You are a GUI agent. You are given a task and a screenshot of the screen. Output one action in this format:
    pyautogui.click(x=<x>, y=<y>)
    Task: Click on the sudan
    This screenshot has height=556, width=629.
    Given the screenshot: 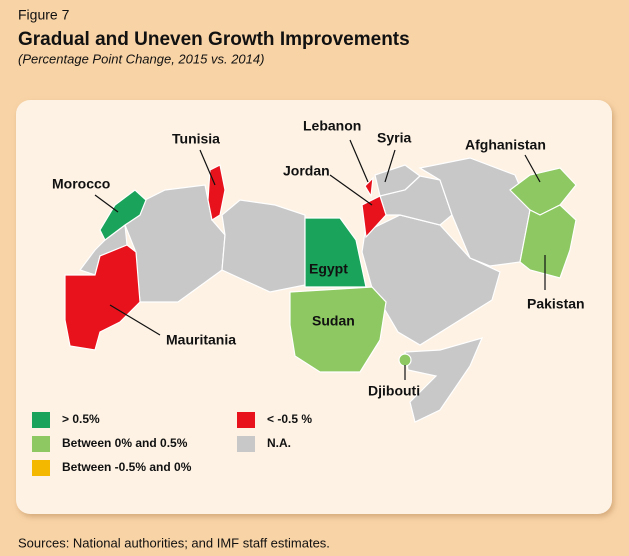 What is the action you would take?
    pyautogui.click(x=338, y=329)
    